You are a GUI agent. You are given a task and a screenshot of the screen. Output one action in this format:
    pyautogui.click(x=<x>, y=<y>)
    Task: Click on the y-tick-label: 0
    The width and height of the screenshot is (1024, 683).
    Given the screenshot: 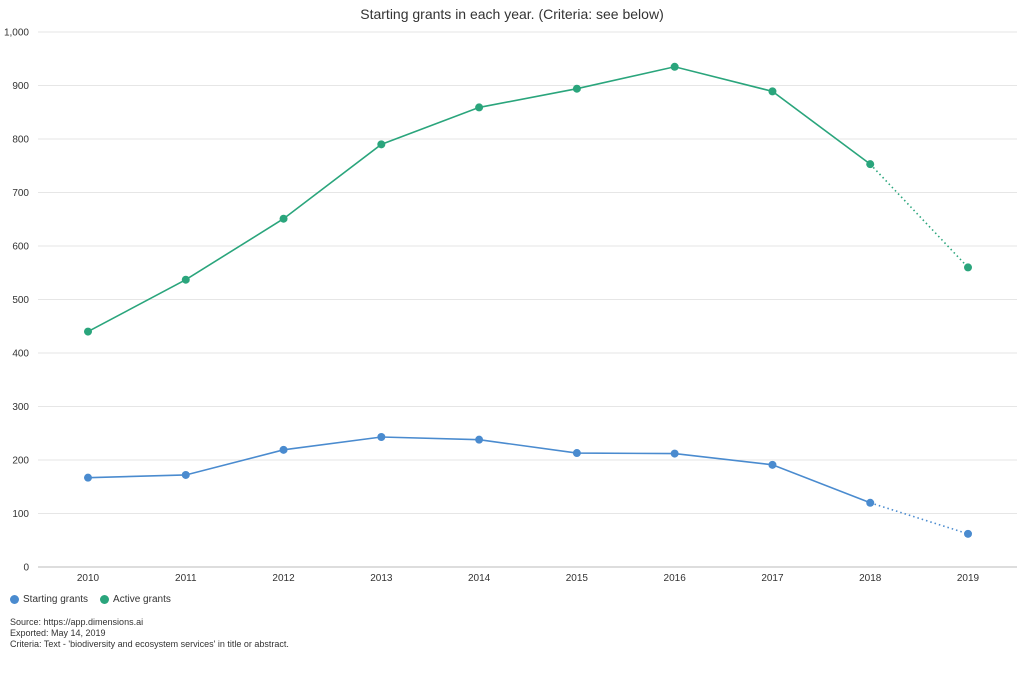 What is the action you would take?
    pyautogui.click(x=26, y=568)
    